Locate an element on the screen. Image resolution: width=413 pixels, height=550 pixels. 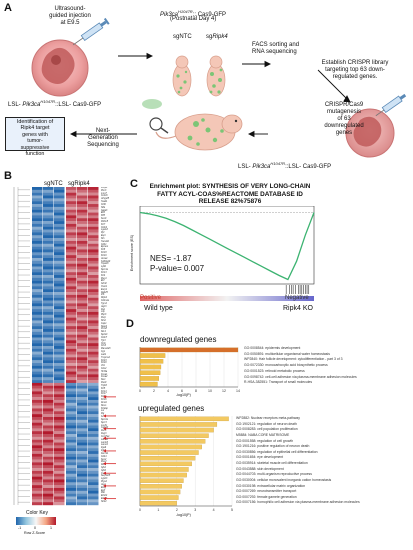
heatmap-gene-label: Klf5 is located at coordinates (103, 216).